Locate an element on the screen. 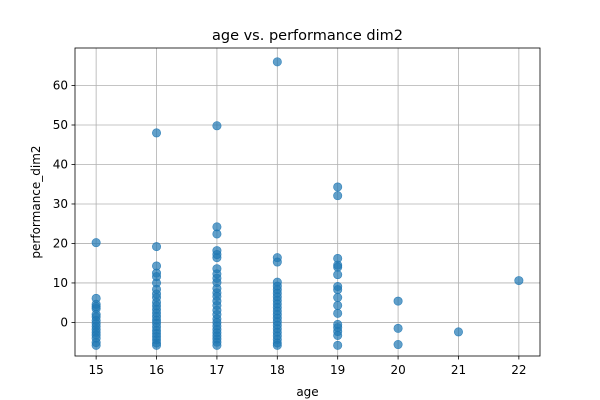  y-tick-label: 10 is located at coordinates (60, 283).